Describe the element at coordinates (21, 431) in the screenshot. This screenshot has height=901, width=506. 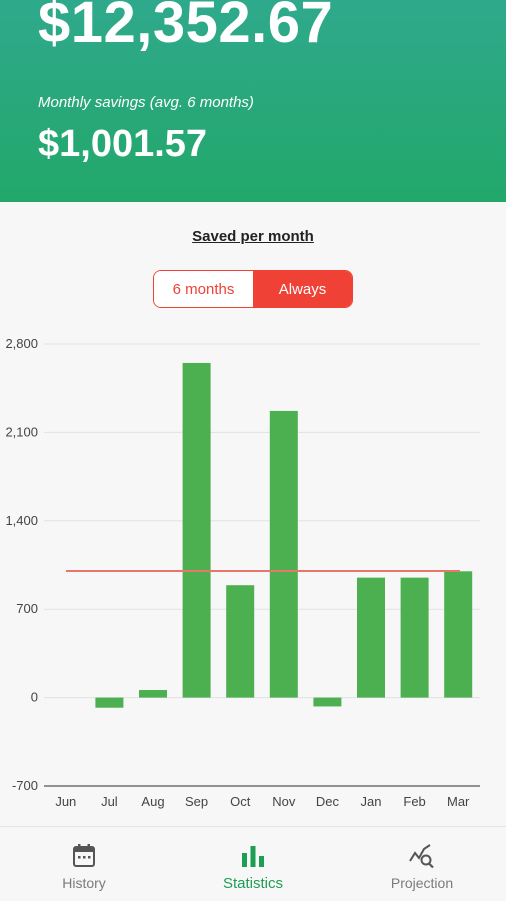
I see `y-tick-label: 2,100` at that location.